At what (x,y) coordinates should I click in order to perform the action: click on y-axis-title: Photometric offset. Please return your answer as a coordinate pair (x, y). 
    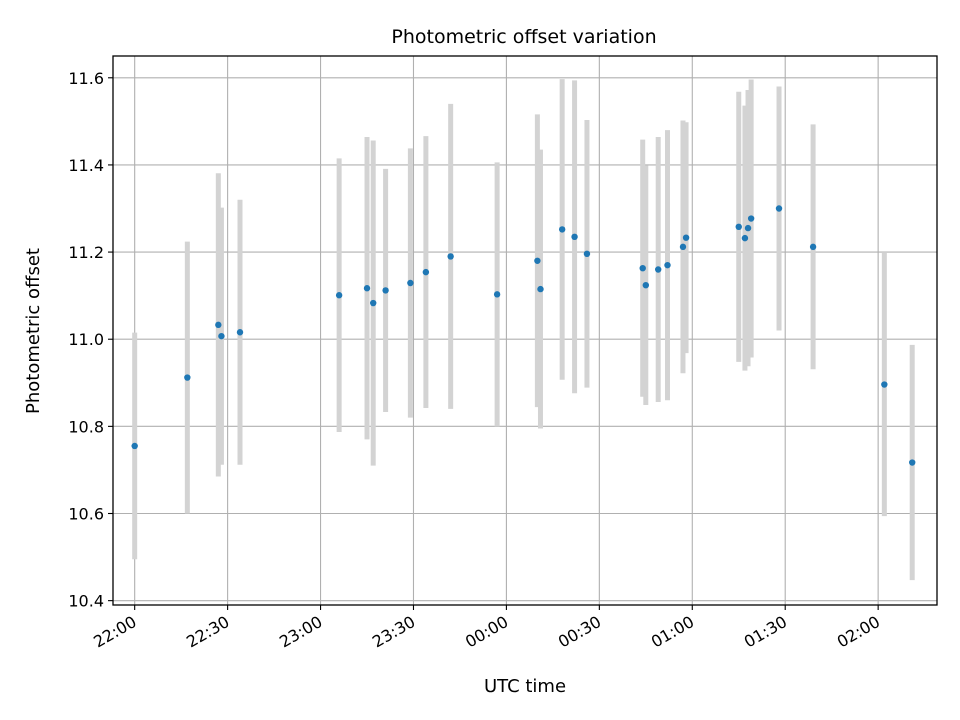
    Looking at the image, I should click on (33, 331).